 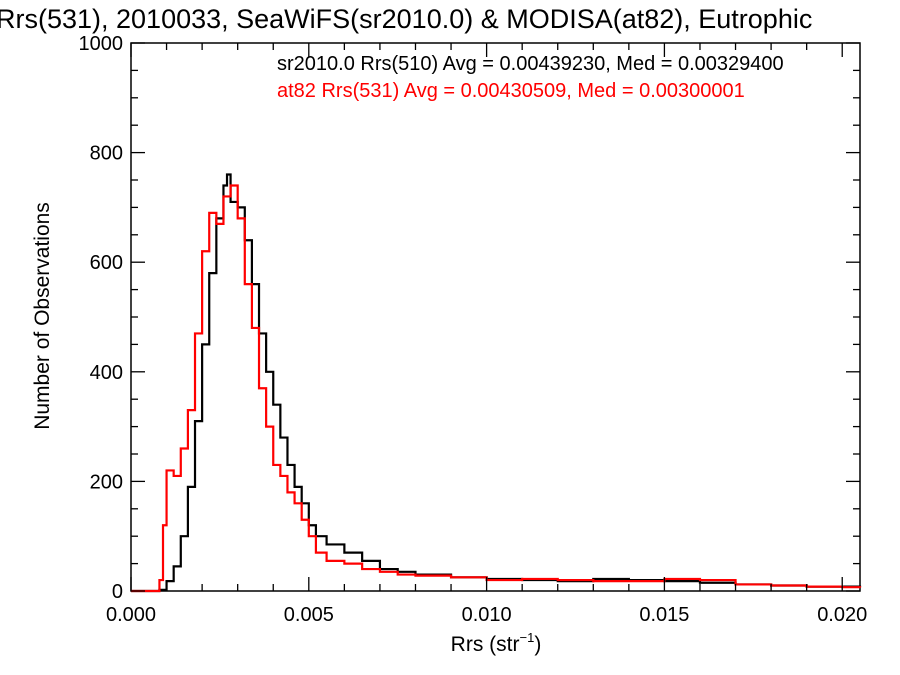 What do you see at coordinates (664, 615) in the screenshot?
I see `x-tick-label: 0.015` at bounding box center [664, 615].